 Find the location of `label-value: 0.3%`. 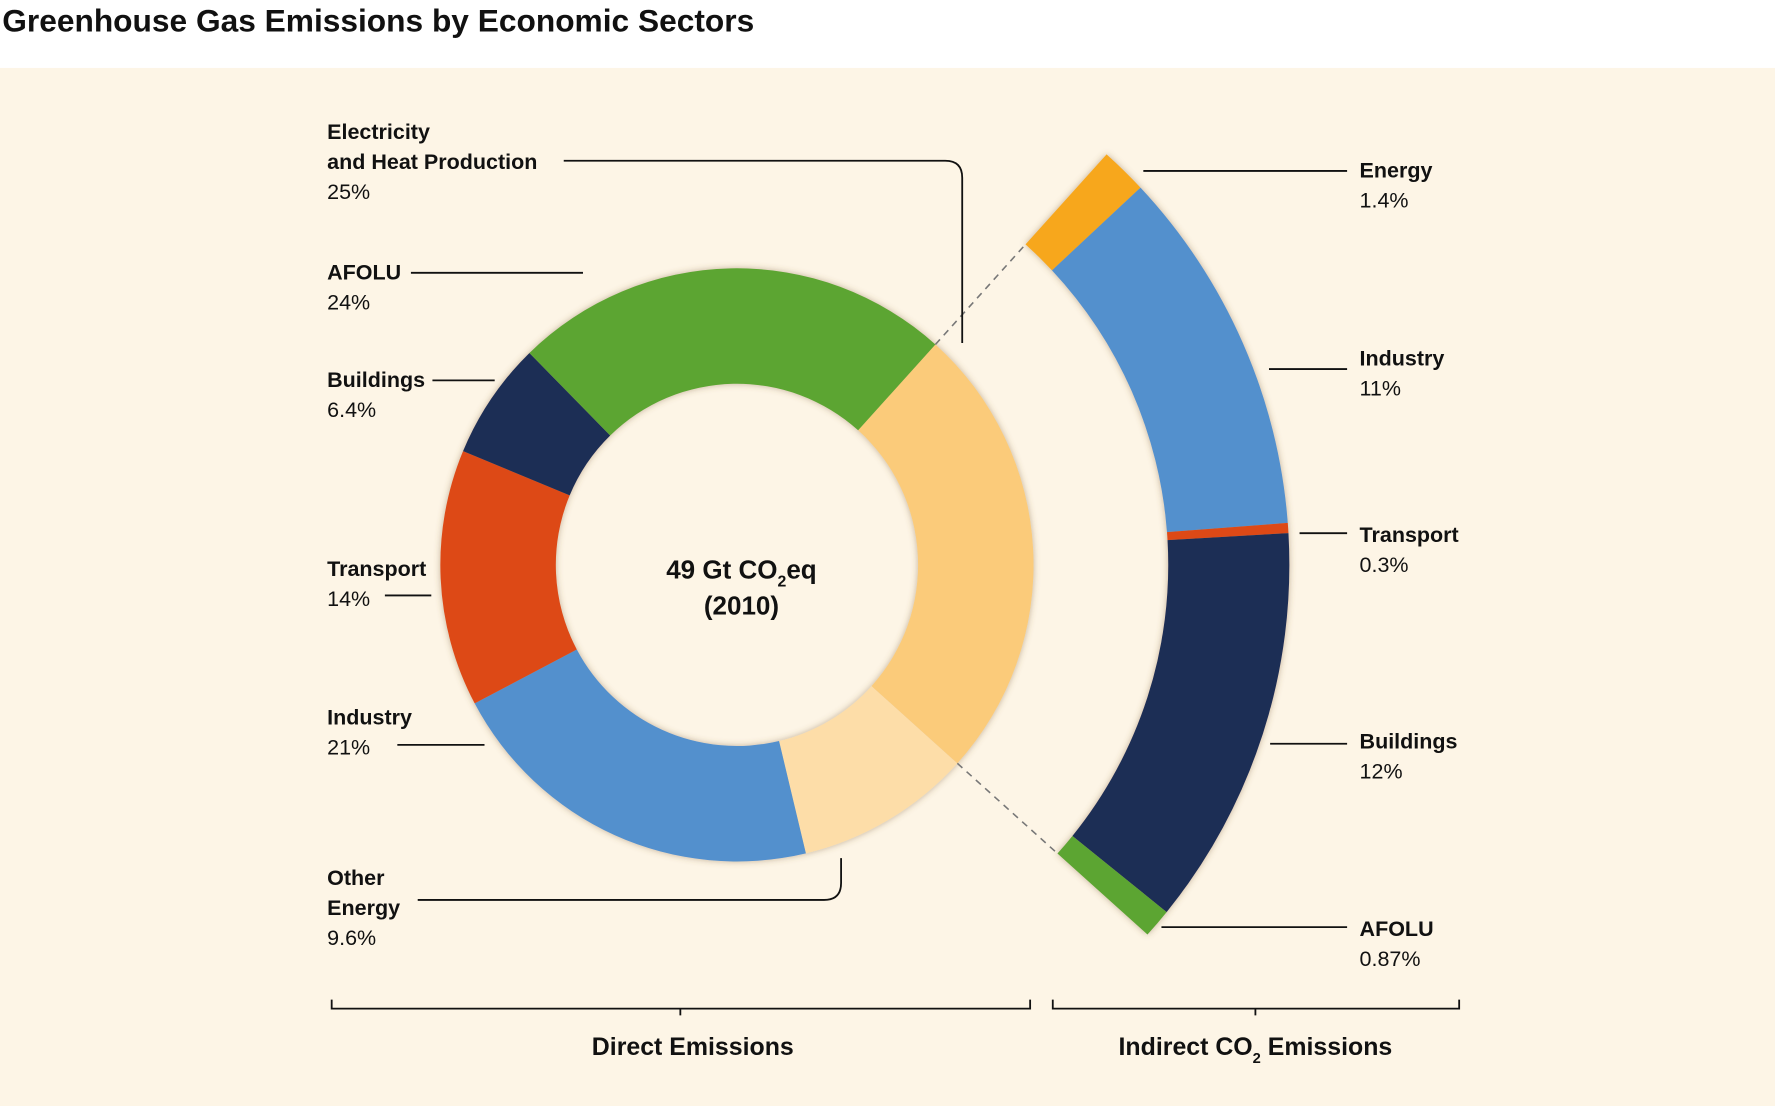

label-value: 0.3% is located at coordinates (1384, 565).